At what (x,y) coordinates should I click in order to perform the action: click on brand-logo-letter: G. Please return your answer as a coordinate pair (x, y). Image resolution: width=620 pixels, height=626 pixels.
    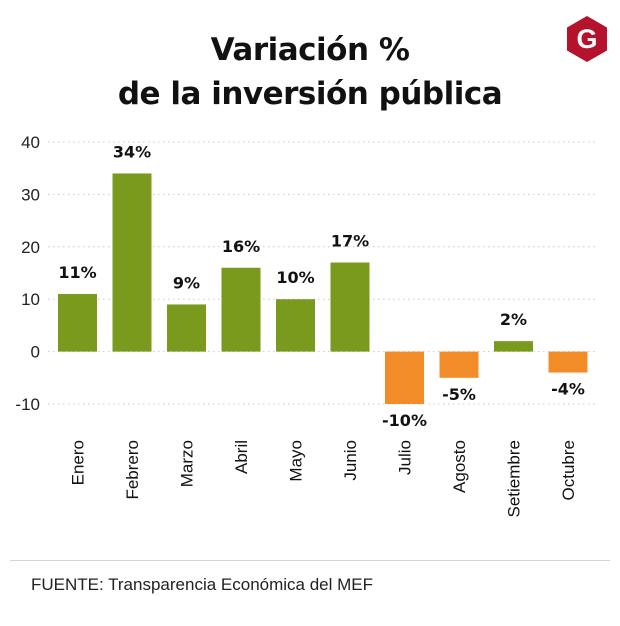
    Looking at the image, I should click on (586, 39).